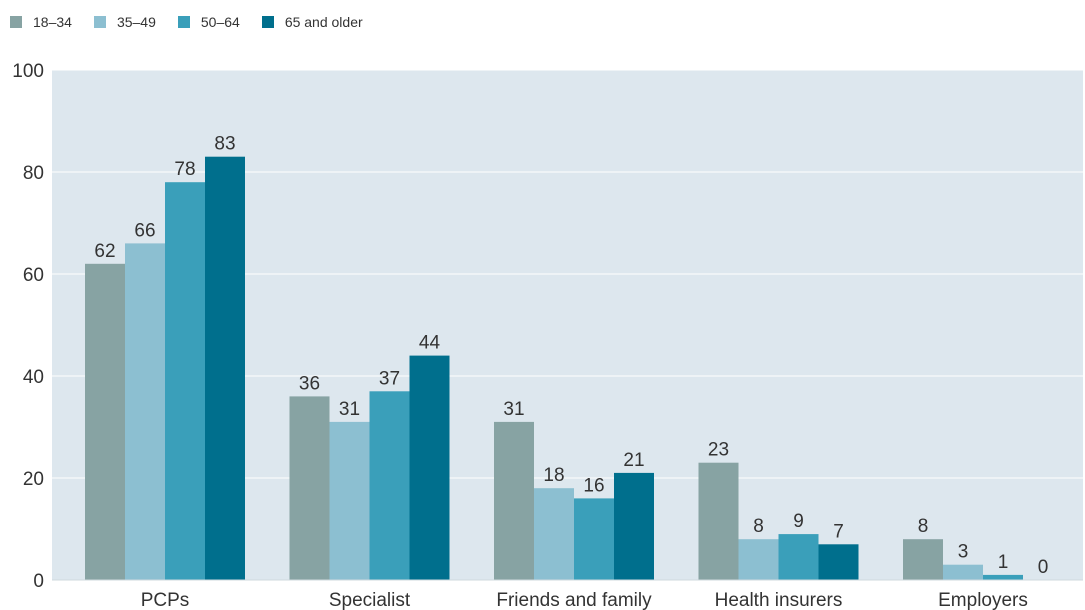 The width and height of the screenshot is (1085, 610). I want to click on data-label: 36, so click(309, 383).